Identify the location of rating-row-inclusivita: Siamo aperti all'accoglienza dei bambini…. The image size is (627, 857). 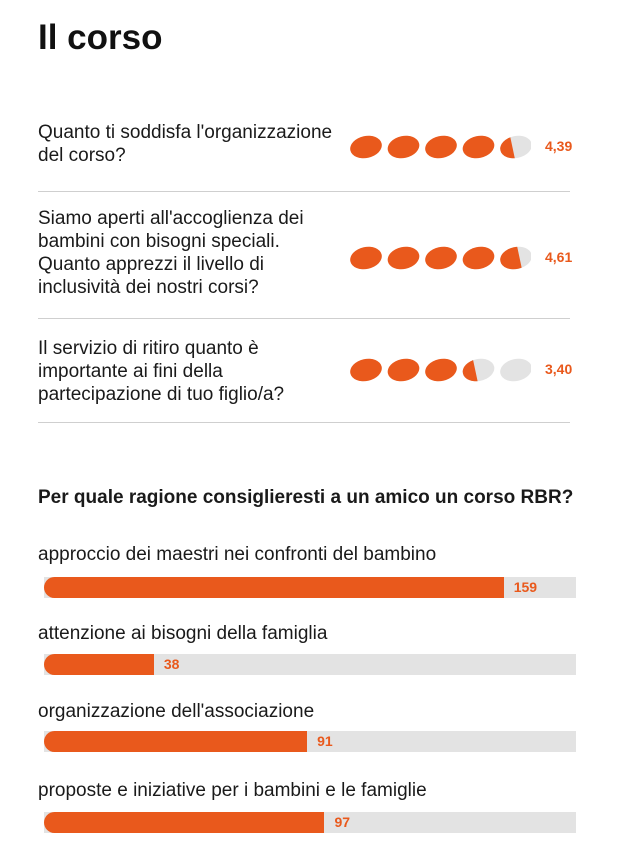
(305, 257).